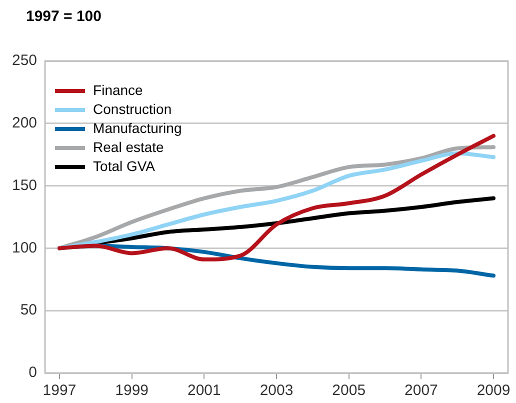 This screenshot has height=403, width=516. I want to click on x-tick-label: 1999, so click(132, 391).